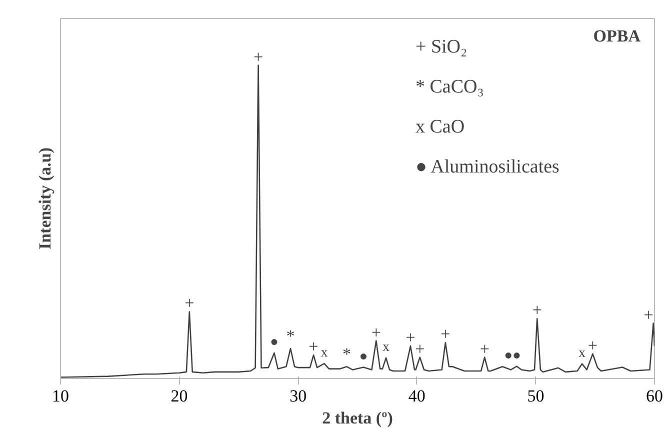 The height and width of the screenshot is (438, 666). What do you see at coordinates (450, 87) in the screenshot?
I see `annotation: * CaCO₃` at bounding box center [450, 87].